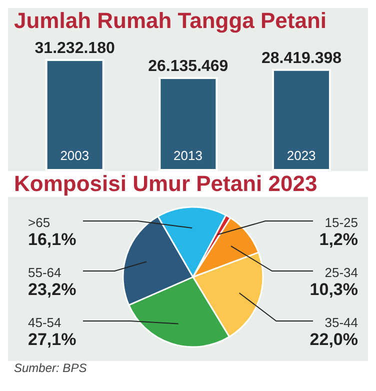 The image size is (376, 391). Describe the element at coordinates (188, 369) in the screenshot. I see `text: Sumber: BPS` at that location.